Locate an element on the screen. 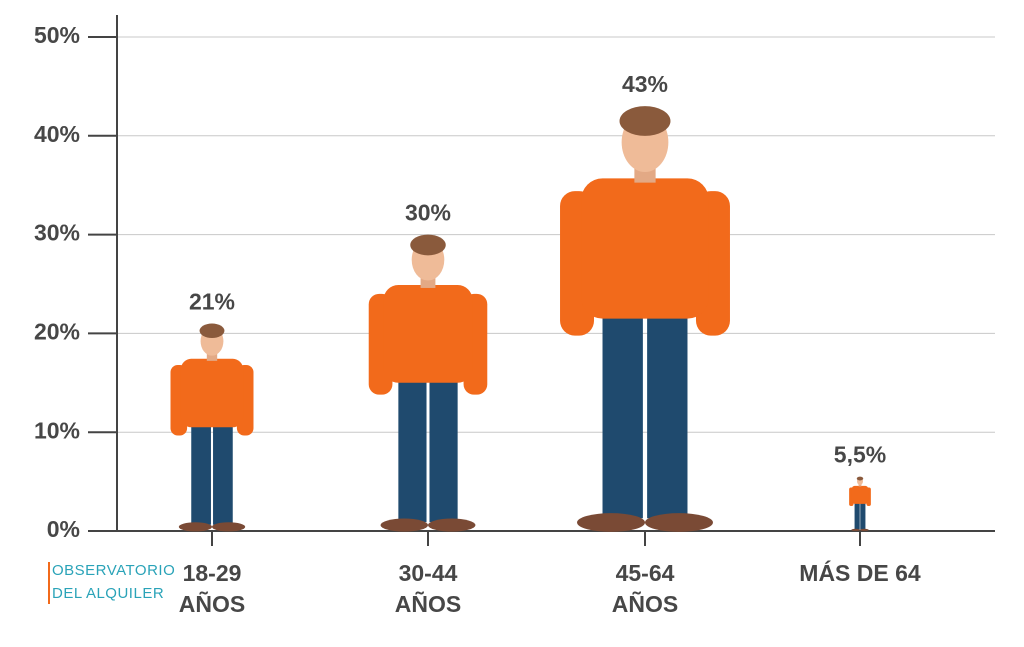  y-tick-label: 0% is located at coordinates (63, 529).